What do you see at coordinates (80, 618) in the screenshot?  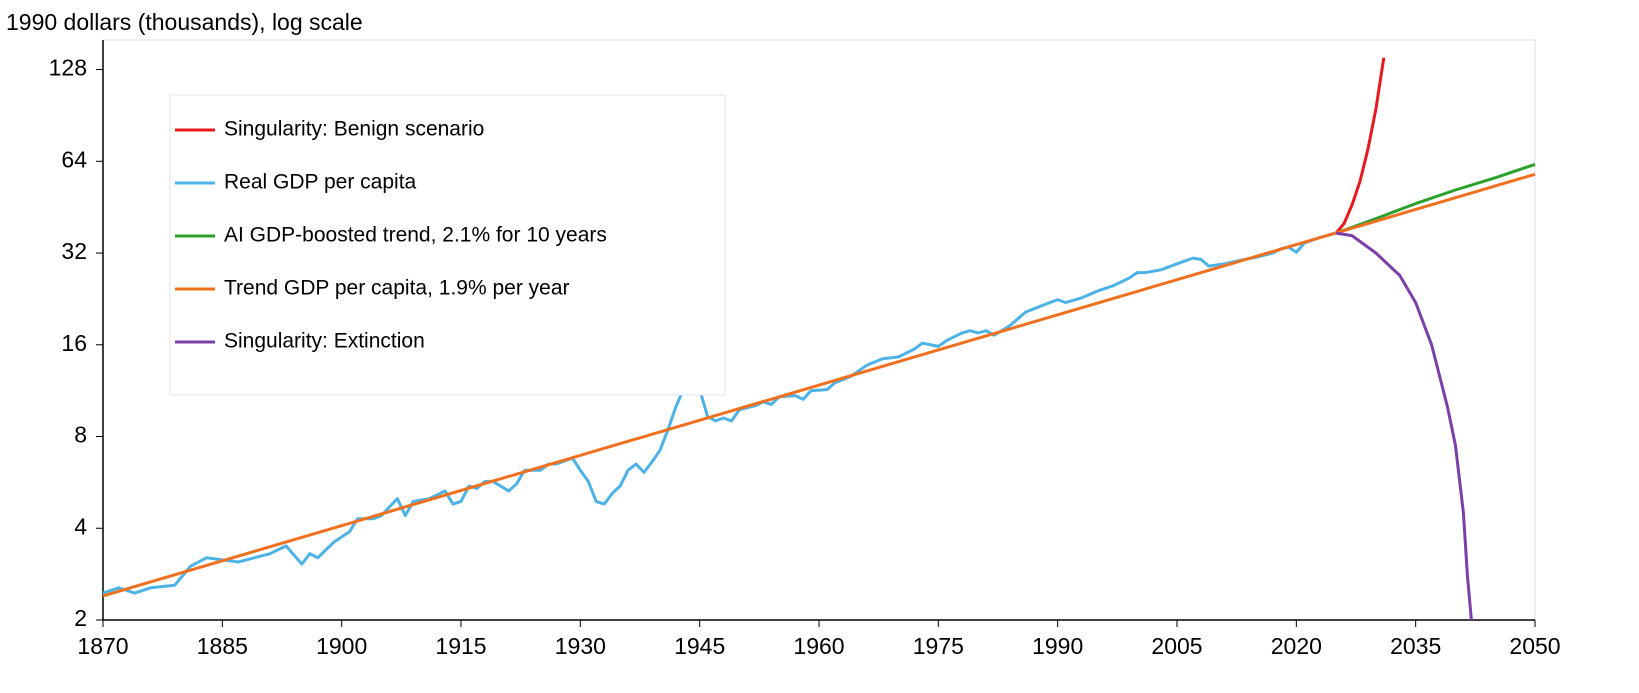 I see `y-tick-label: 2` at bounding box center [80, 618].